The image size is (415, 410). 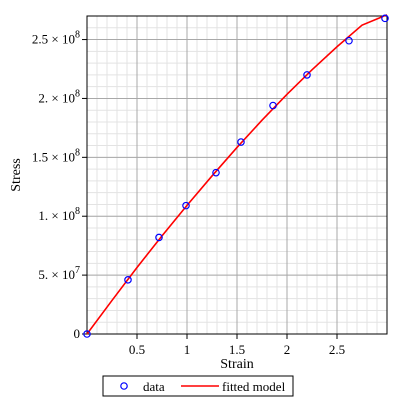 What do you see at coordinates (236, 364) in the screenshot?
I see `x-axis-label: Strain` at bounding box center [236, 364].